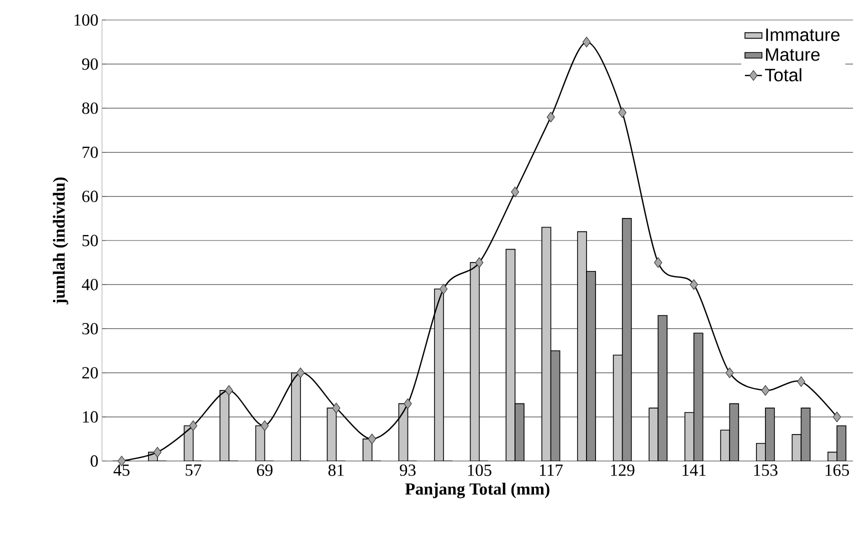  I want to click on legend-label: Total, so click(783, 75).